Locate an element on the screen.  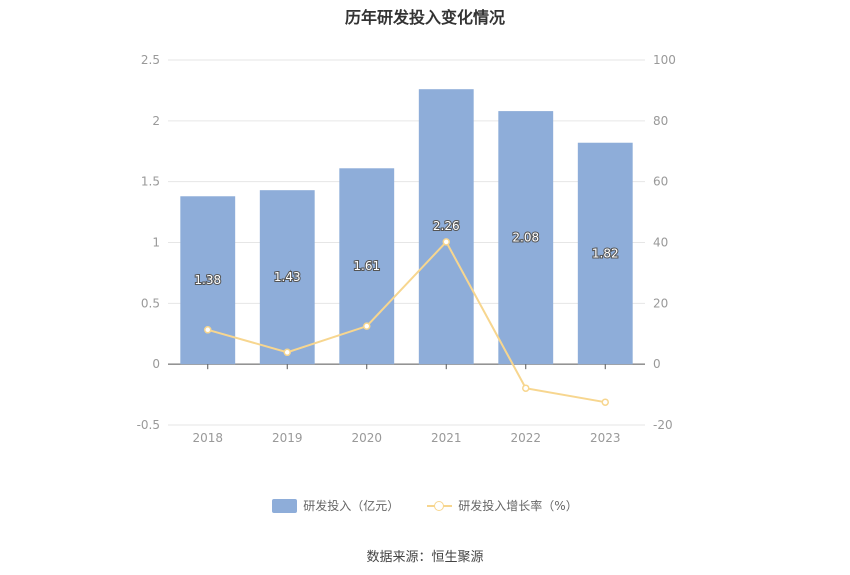
y-right-tick-label: 80 is located at coordinates (660, 121).